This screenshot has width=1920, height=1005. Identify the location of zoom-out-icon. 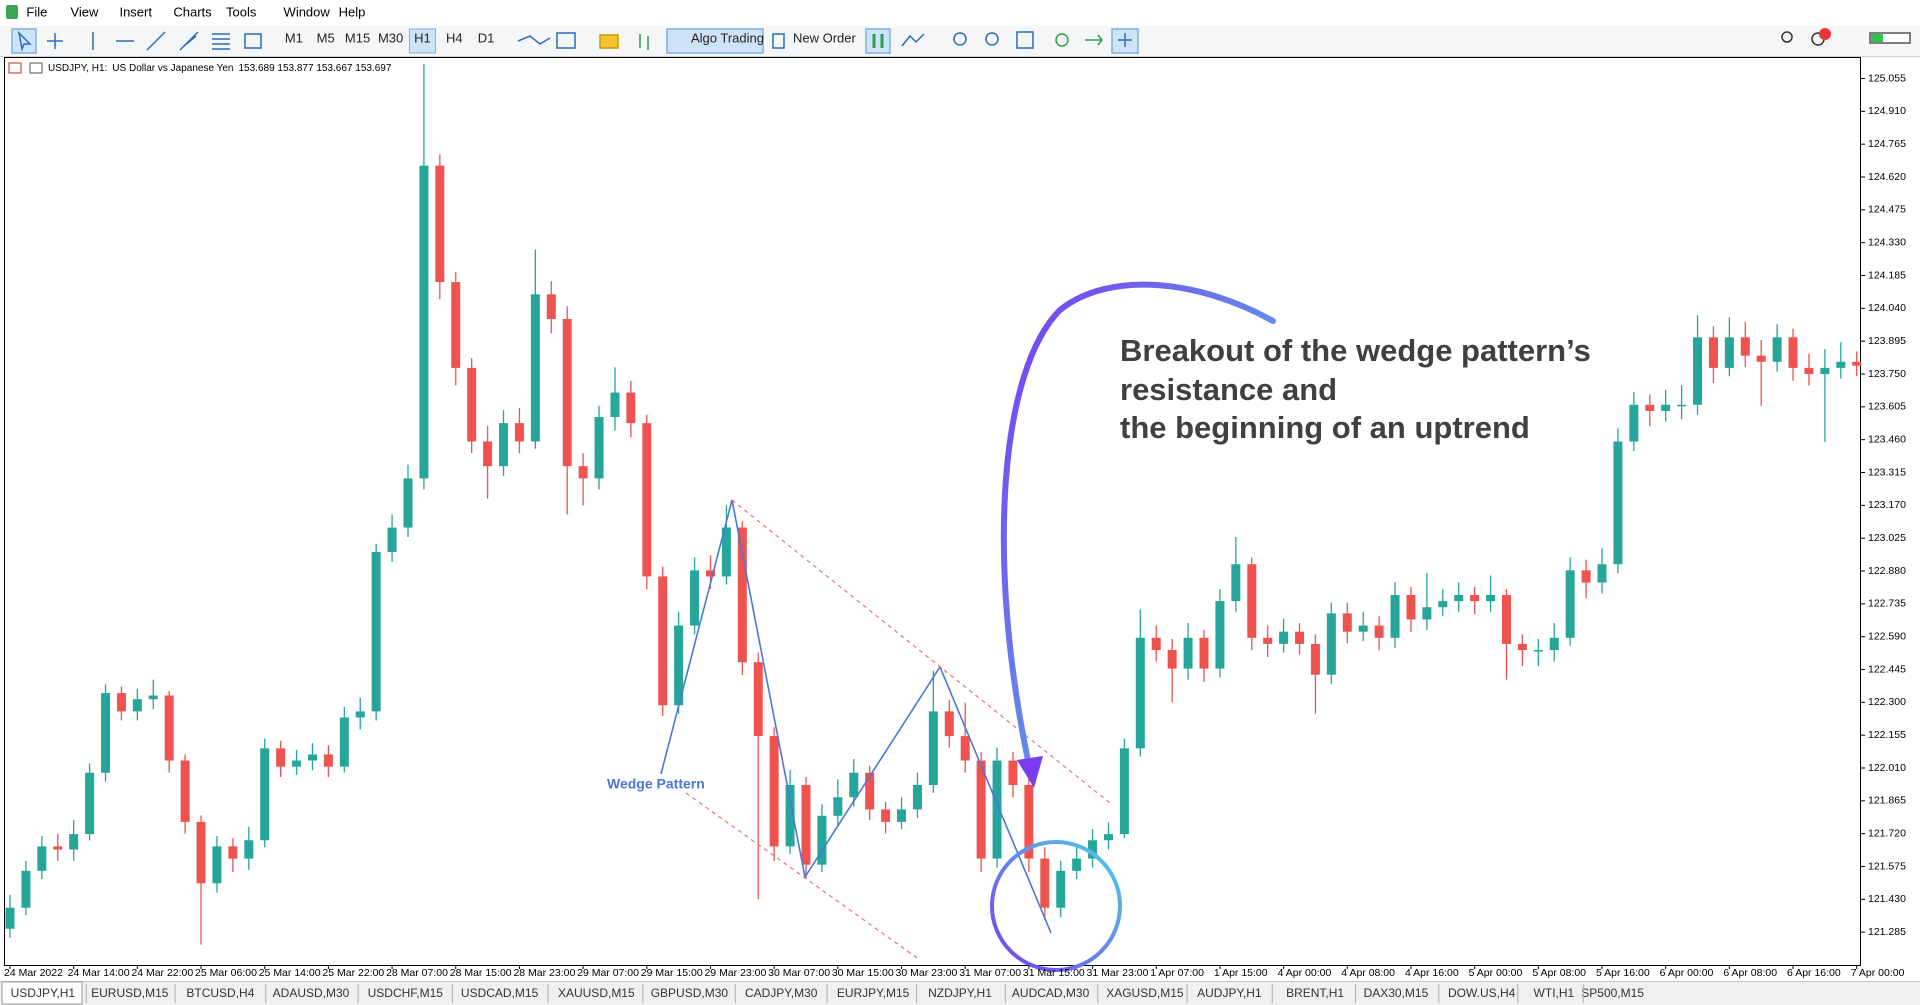
(992, 39).